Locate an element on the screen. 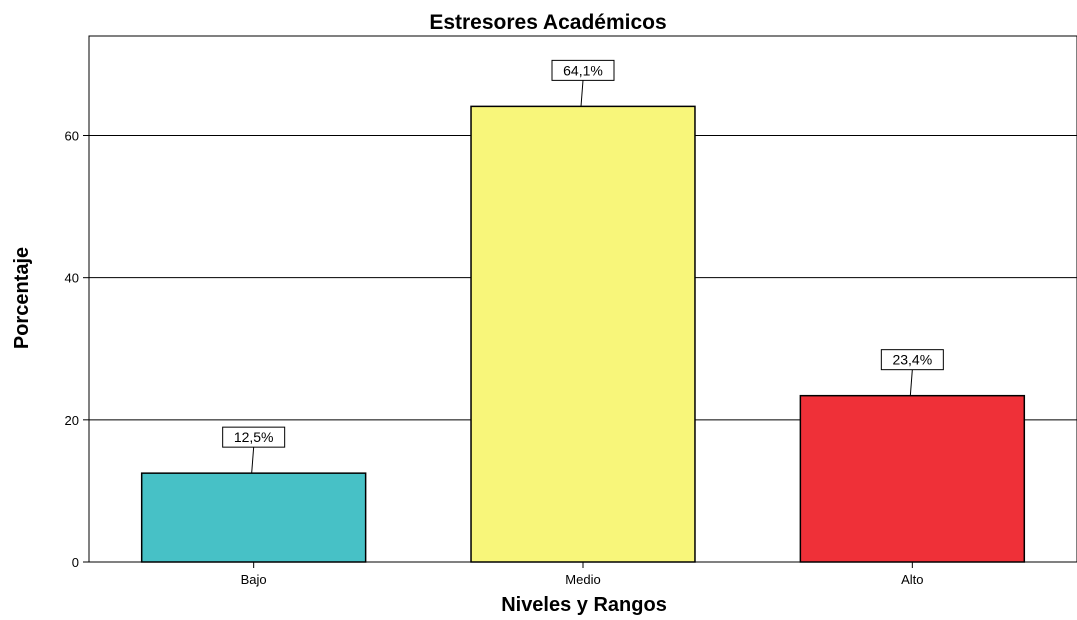 The width and height of the screenshot is (1077, 620). x-axis-label: Niveles y Rangos is located at coordinates (584, 605).